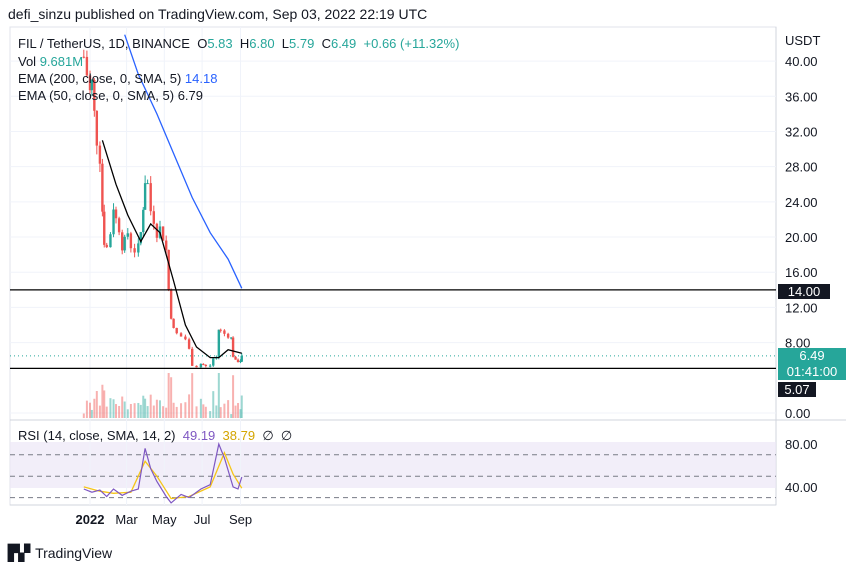 This screenshot has height=569, width=860. What do you see at coordinates (220, 43) in the screenshot?
I see `open-value: 5.83` at bounding box center [220, 43].